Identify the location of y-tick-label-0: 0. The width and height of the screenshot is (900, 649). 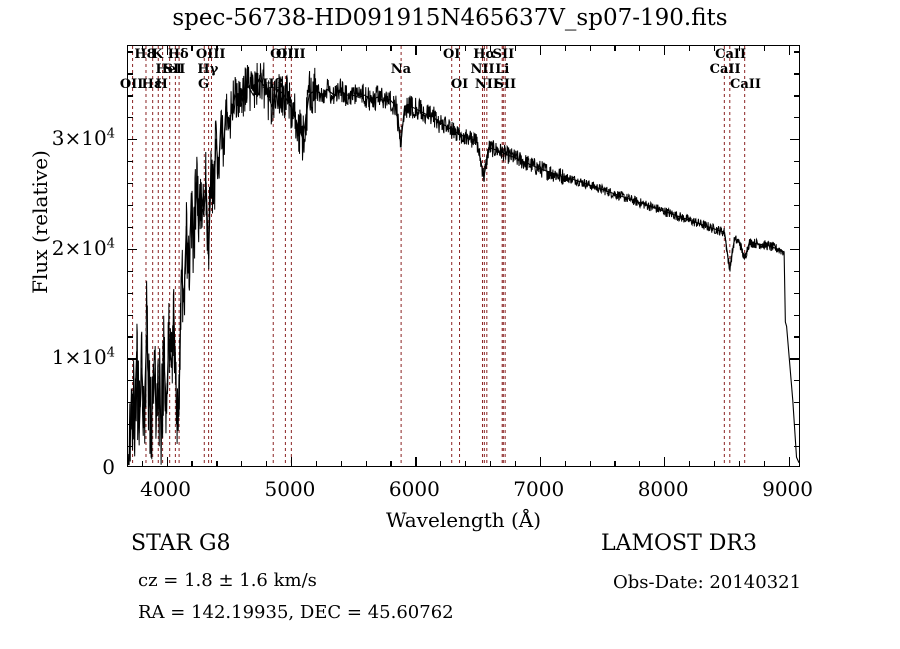
(62, 467).